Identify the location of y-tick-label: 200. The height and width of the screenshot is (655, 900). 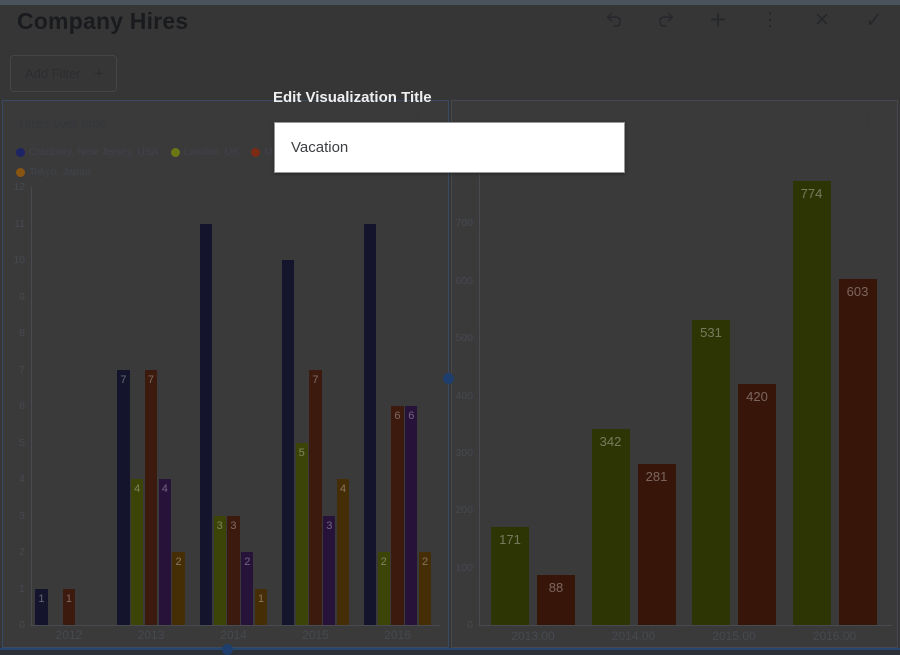
(464, 510).